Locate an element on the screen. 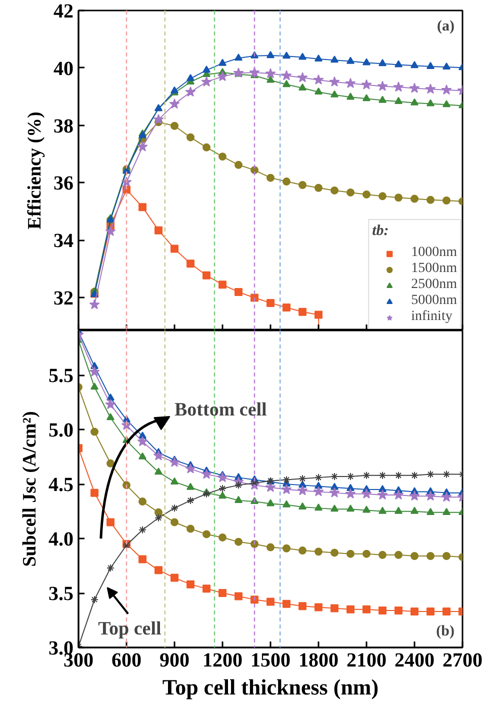  x-tick-label: 2100 is located at coordinates (366, 661).